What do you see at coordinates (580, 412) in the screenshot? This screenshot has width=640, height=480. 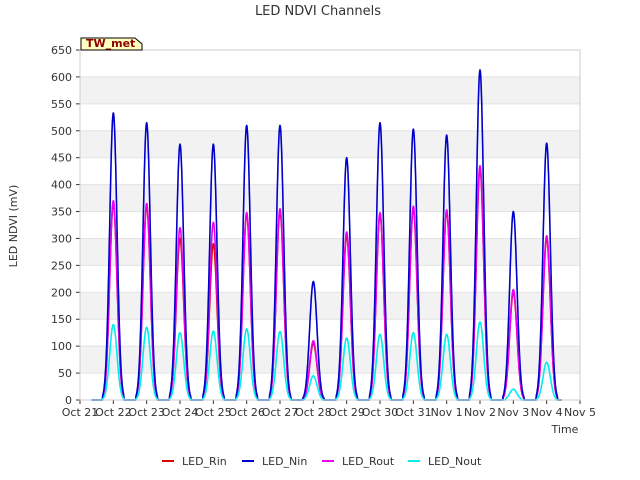 I see `x-tick-label: Nov 5` at bounding box center [580, 412].